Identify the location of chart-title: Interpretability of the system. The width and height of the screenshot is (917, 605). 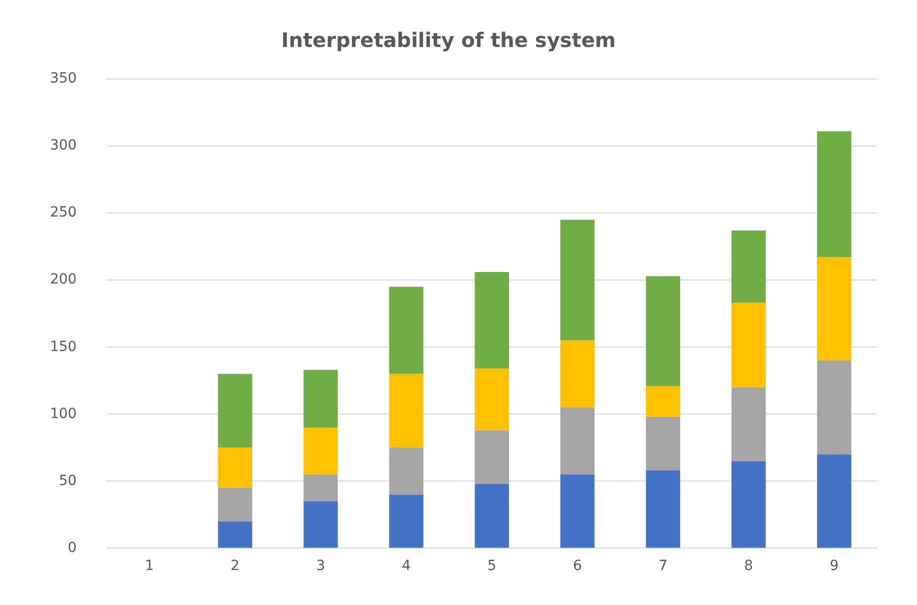
(448, 40).